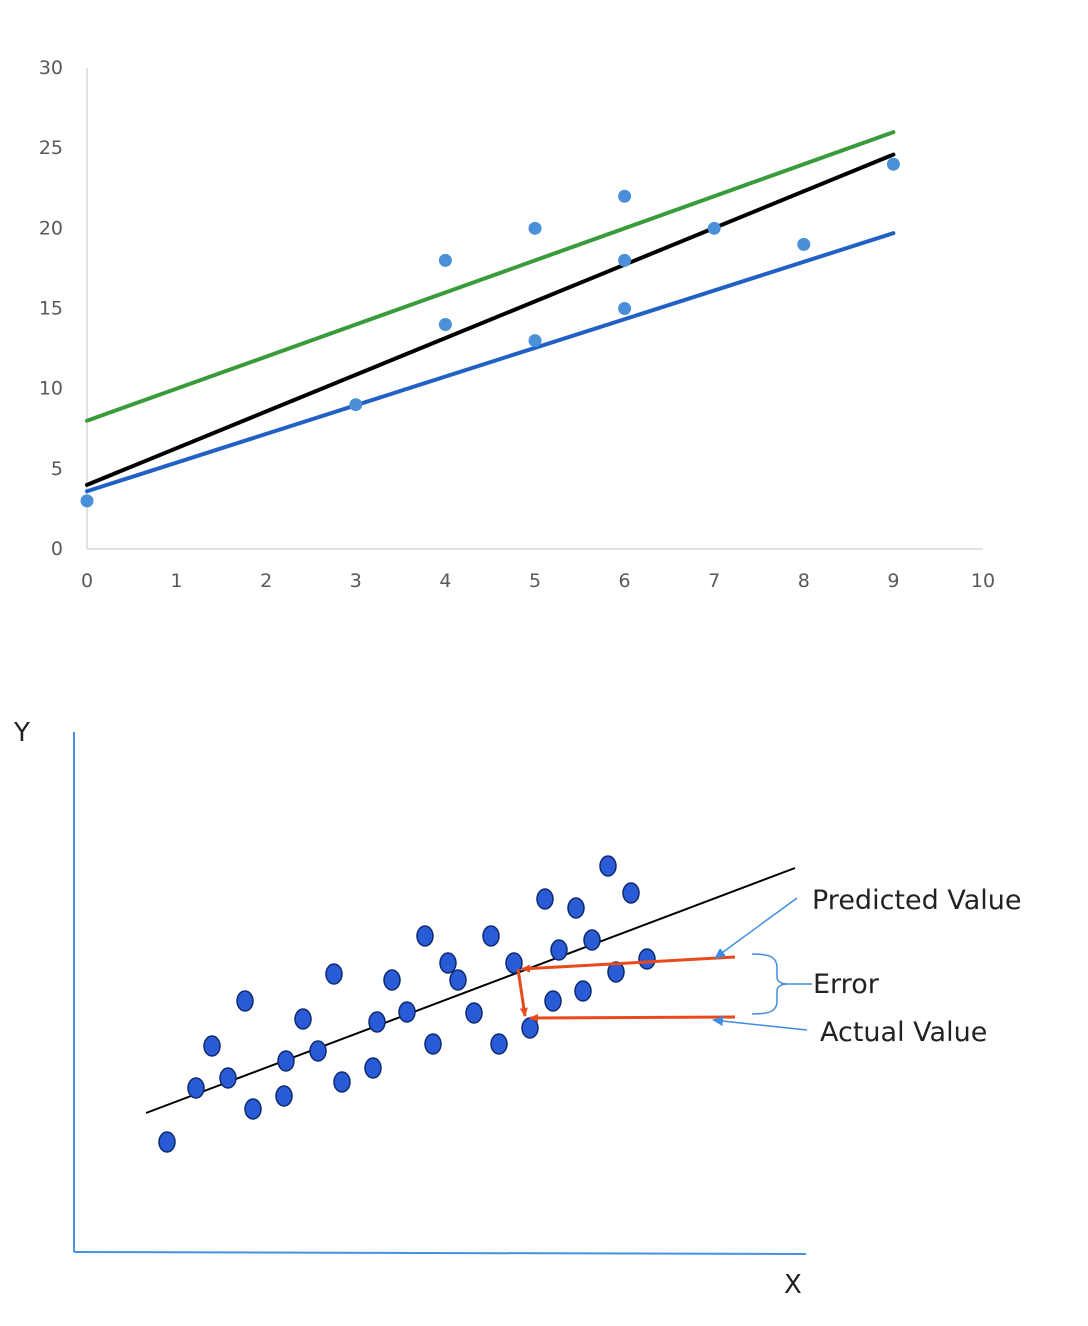 This screenshot has height=1326, width=1088. Describe the element at coordinates (356, 581) in the screenshot. I see `x-tick-label: 3` at that location.